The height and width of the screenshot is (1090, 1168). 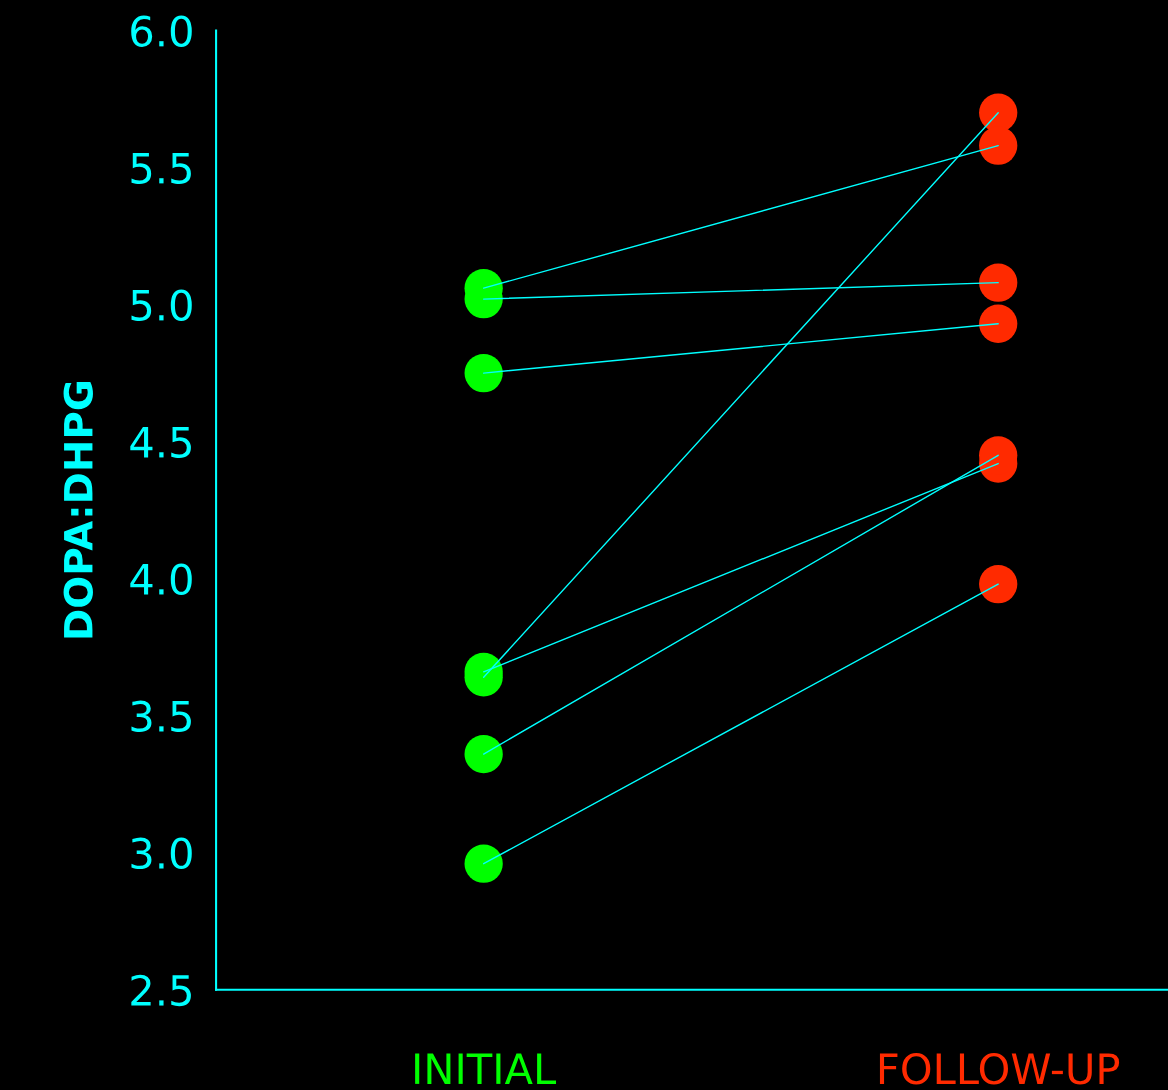 What do you see at coordinates (999, 1068) in the screenshot?
I see `x-tick-label: FOLLOW-UP` at bounding box center [999, 1068].